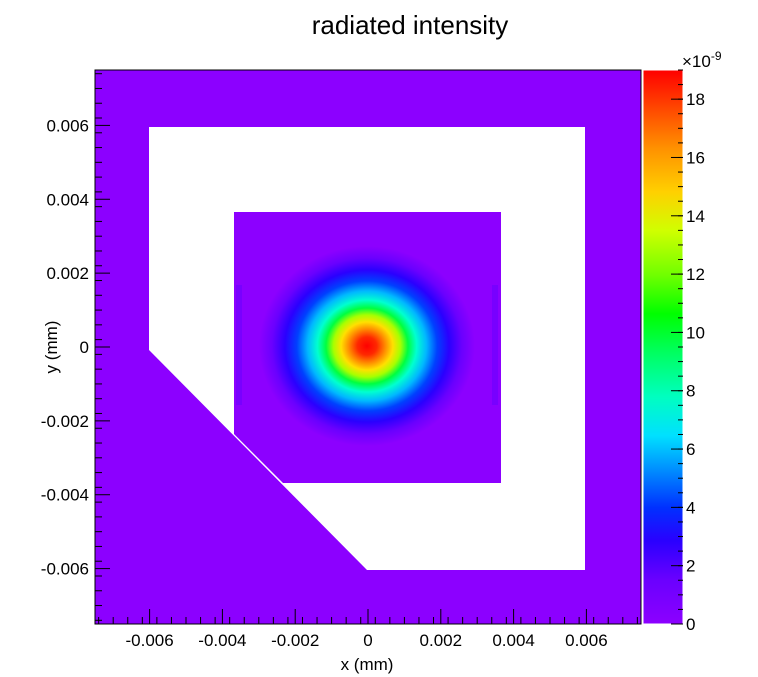 This screenshot has height=677, width=758. What do you see at coordinates (688, 351) in the screenshot?
I see `colorbar-axis: 0 2 4 6 8 10 12 14 16 18` at bounding box center [688, 351].